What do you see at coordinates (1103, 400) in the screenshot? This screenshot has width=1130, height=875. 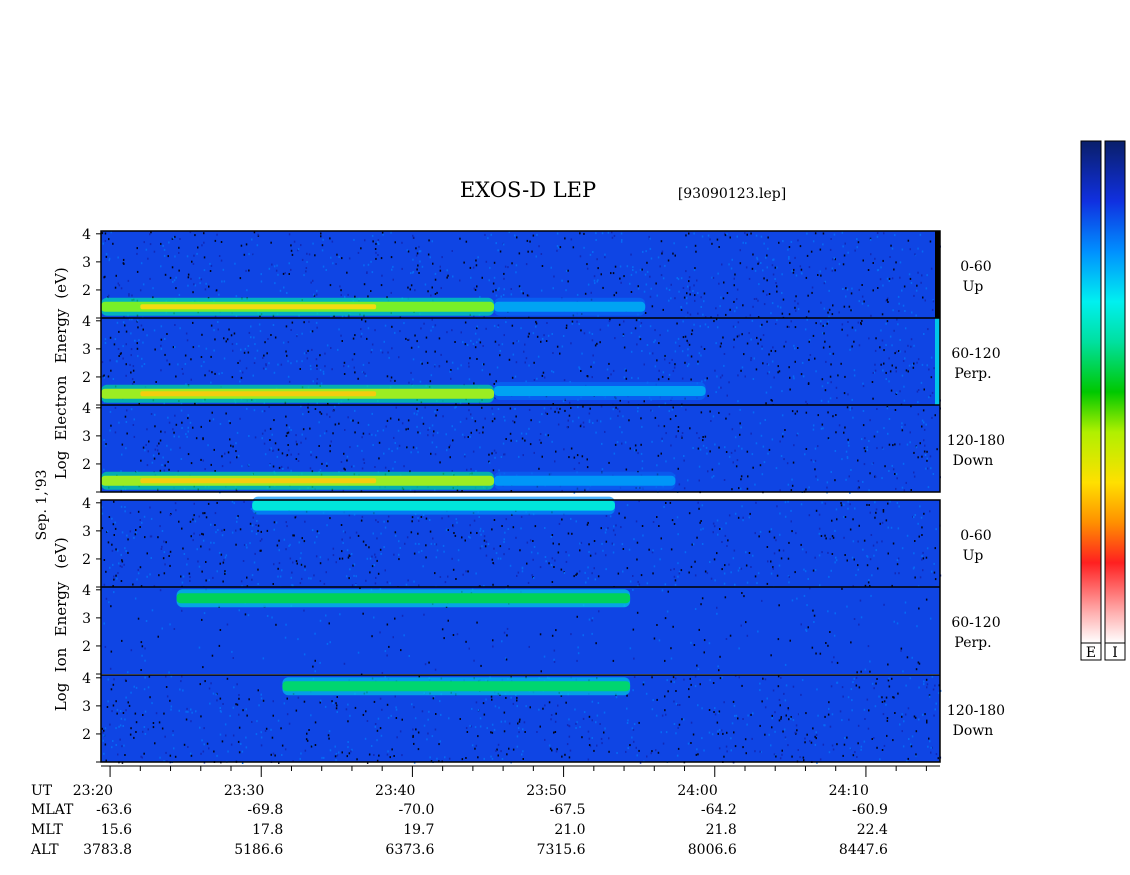 I see `colorbars: E I` at bounding box center [1103, 400].